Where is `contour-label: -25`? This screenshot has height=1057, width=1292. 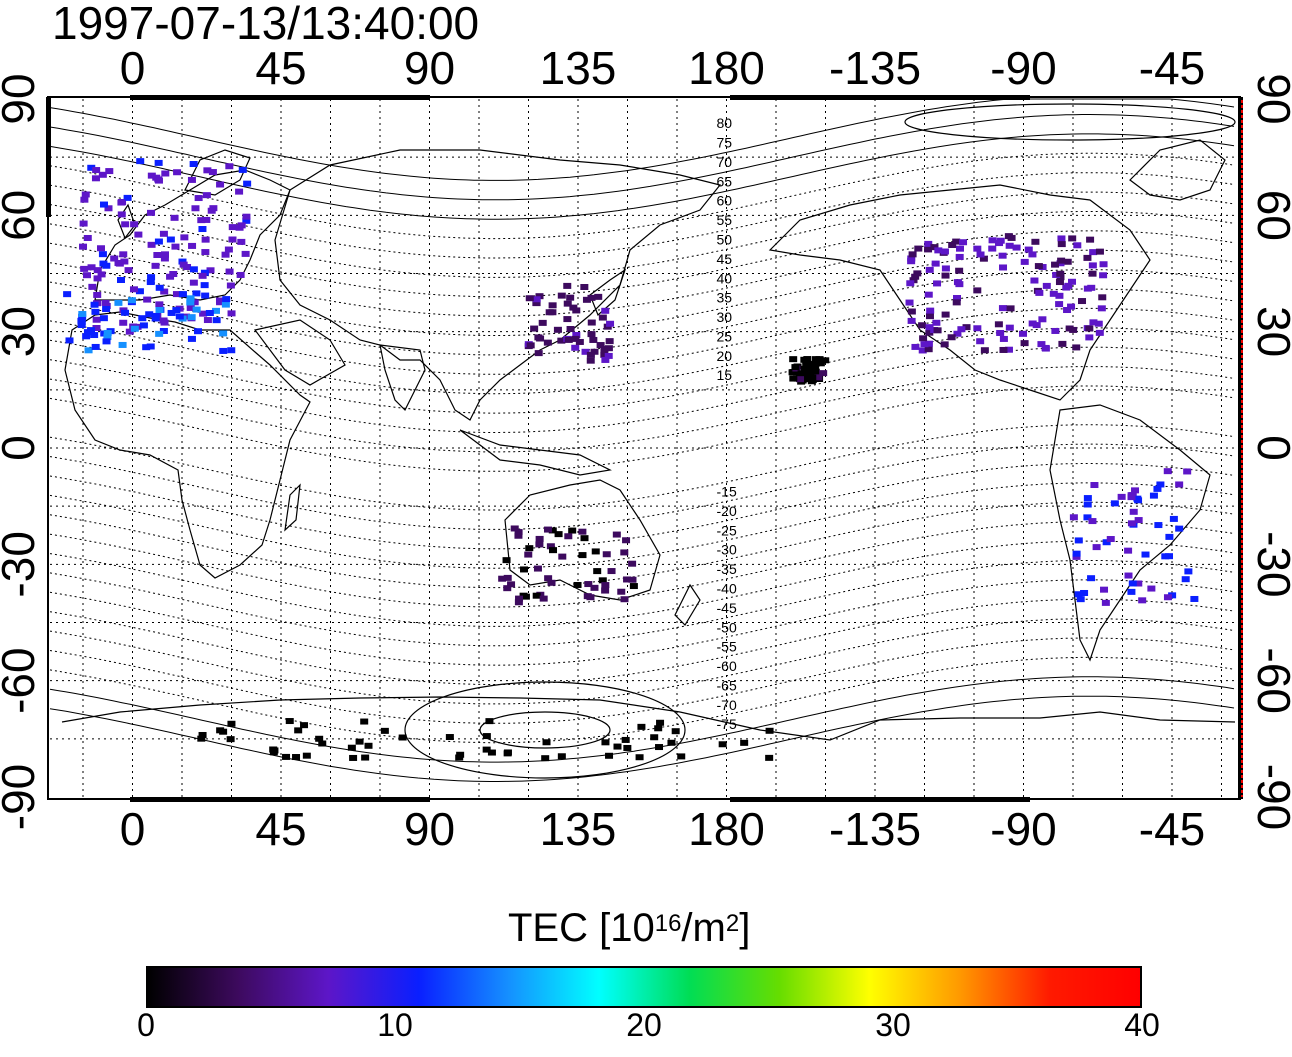 contour-label: -25 is located at coordinates (727, 530).